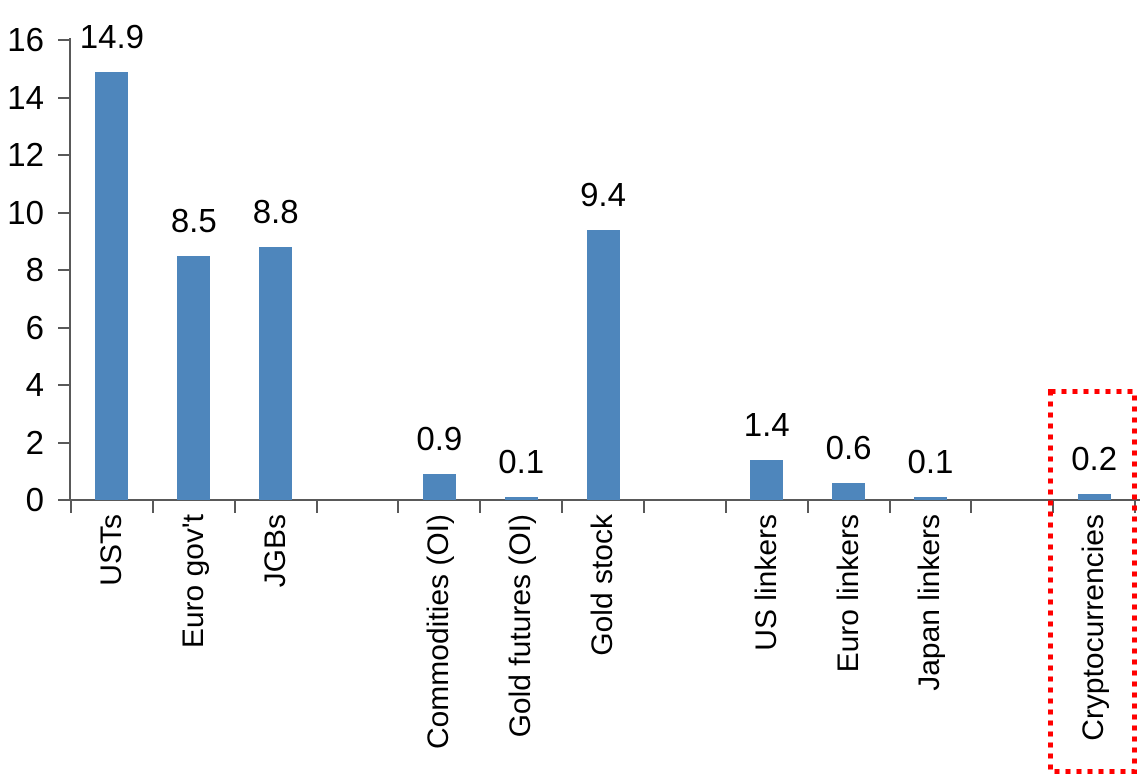 Image resolution: width=1146 pixels, height=780 pixels. I want to click on y-axis-tick-label: 0, so click(34, 499).